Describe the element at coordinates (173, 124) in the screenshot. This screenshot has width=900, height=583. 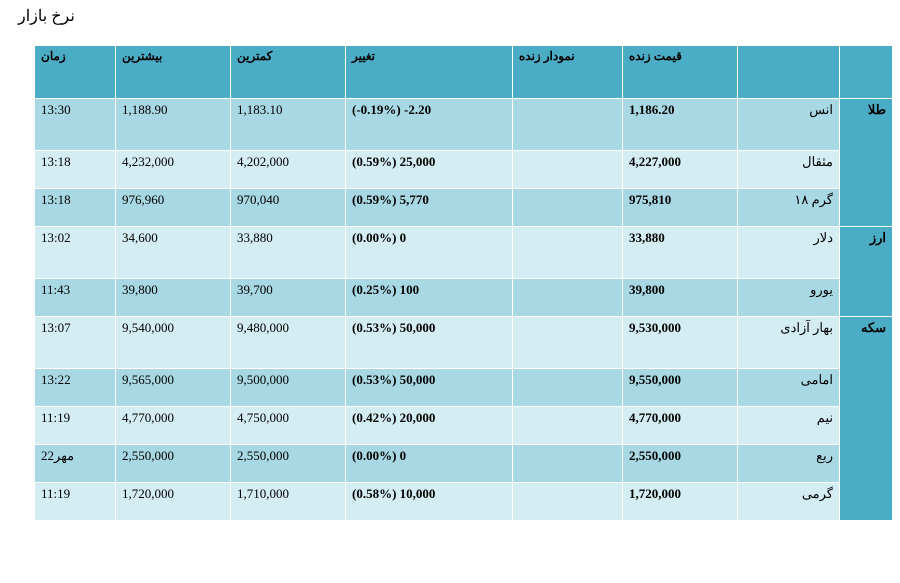
I see `high-price: 1,188.90` at that location.